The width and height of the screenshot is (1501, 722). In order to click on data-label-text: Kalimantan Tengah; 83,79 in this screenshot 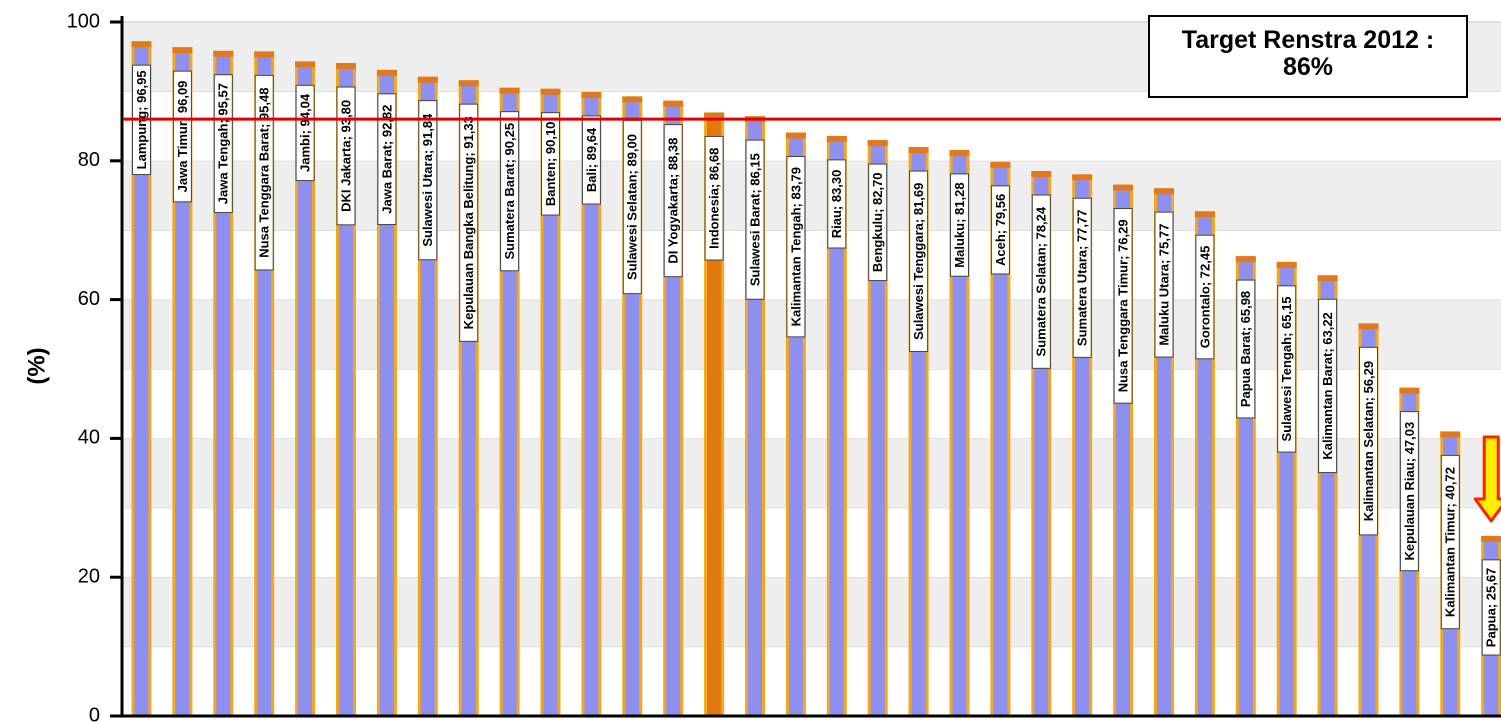, I will do `click(795, 246)`.